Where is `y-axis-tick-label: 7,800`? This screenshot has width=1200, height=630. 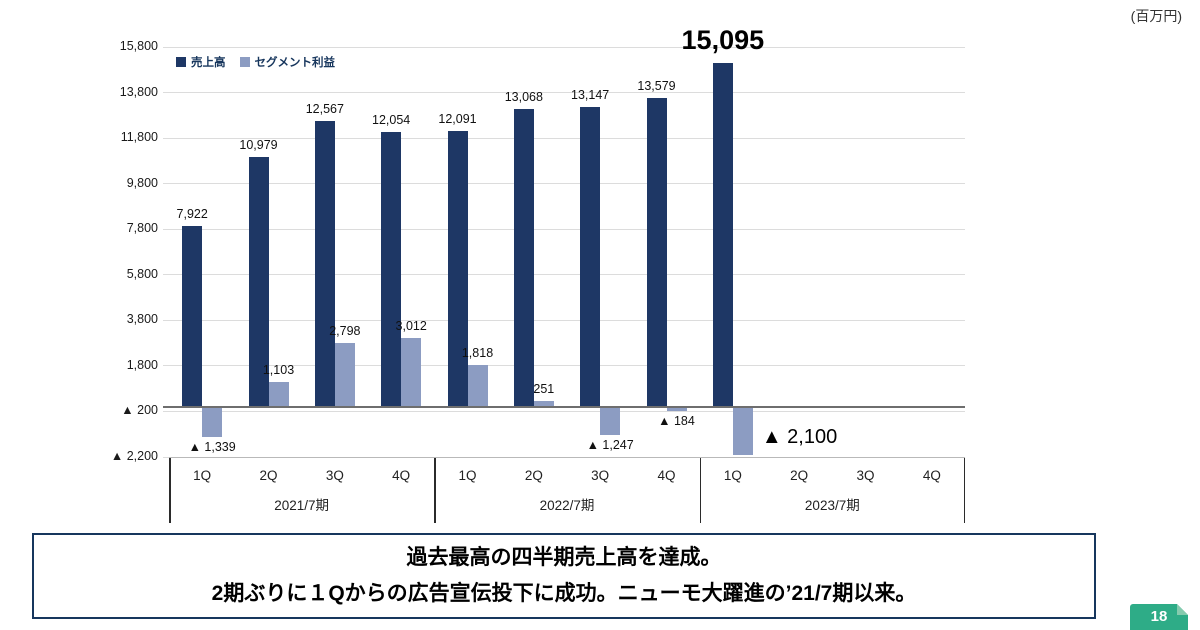 y-axis-tick-label: 7,800 is located at coordinates (142, 228).